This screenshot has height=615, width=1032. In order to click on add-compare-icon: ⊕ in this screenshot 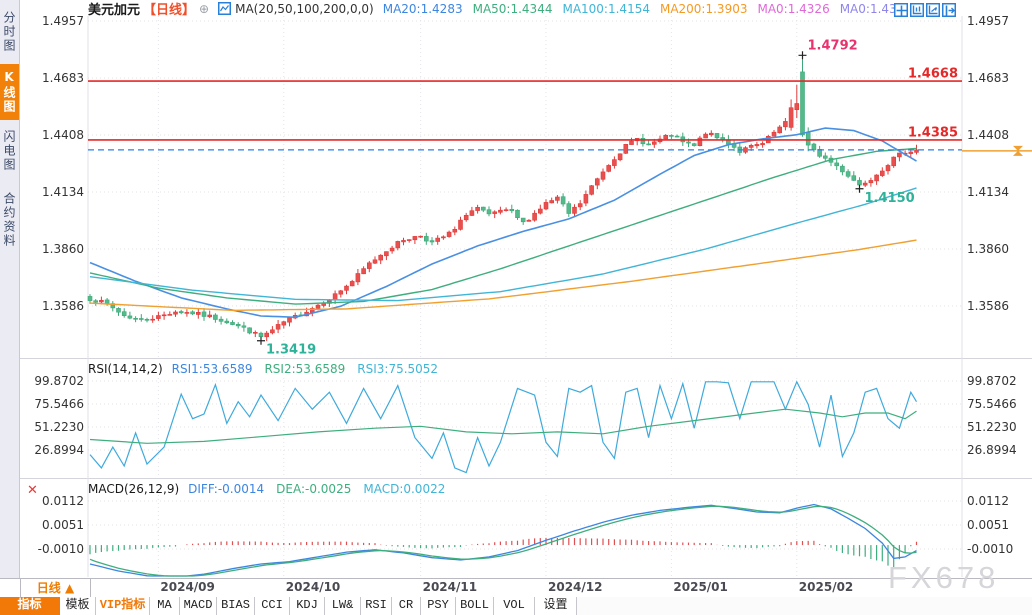, I will do `click(204, 8)`.